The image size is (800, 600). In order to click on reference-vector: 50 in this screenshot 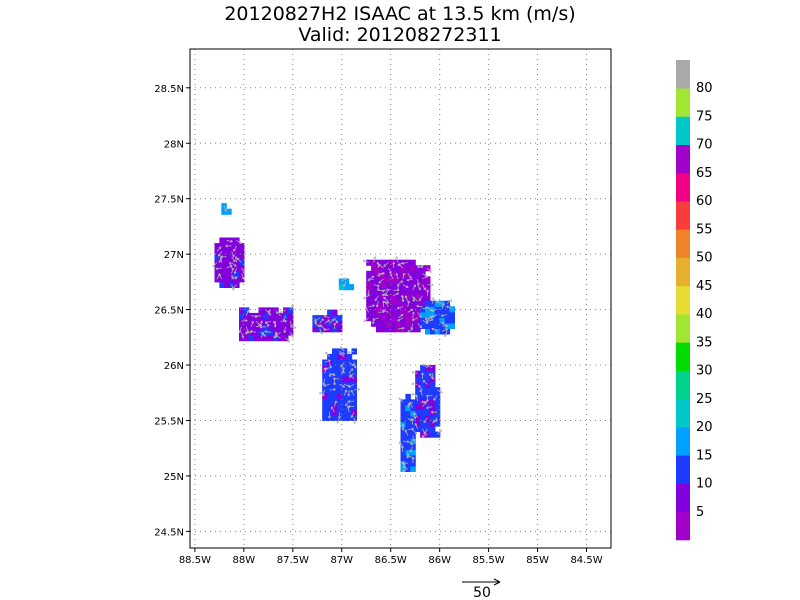, I will do `click(481, 589)`.